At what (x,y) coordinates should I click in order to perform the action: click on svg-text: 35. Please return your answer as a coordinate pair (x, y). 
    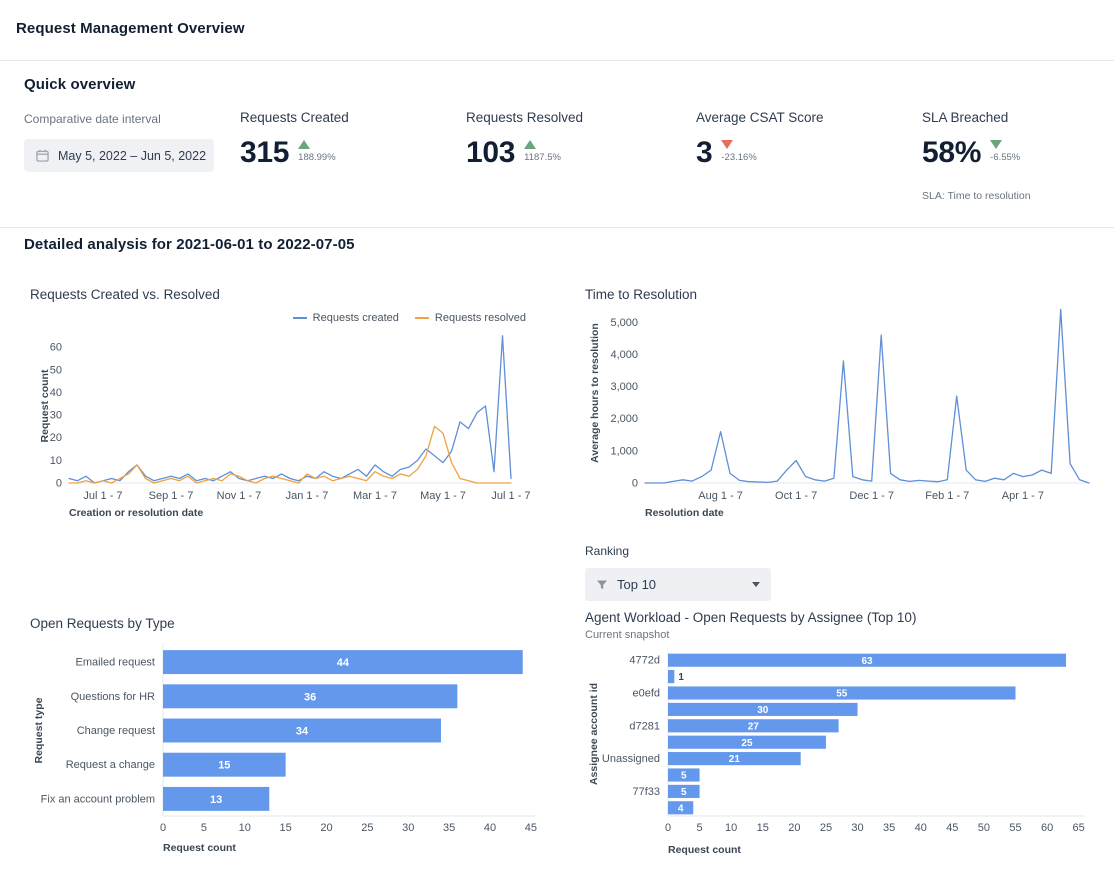
    Looking at the image, I should click on (889, 828).